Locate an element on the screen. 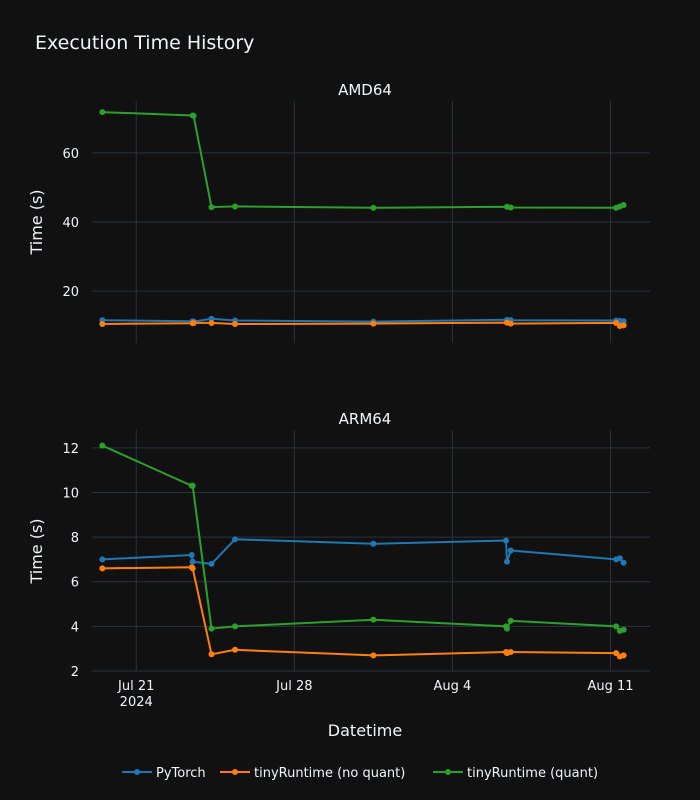  legend-item-tinyruntime-quant: tinyRuntime (quant) is located at coordinates (515, 773).